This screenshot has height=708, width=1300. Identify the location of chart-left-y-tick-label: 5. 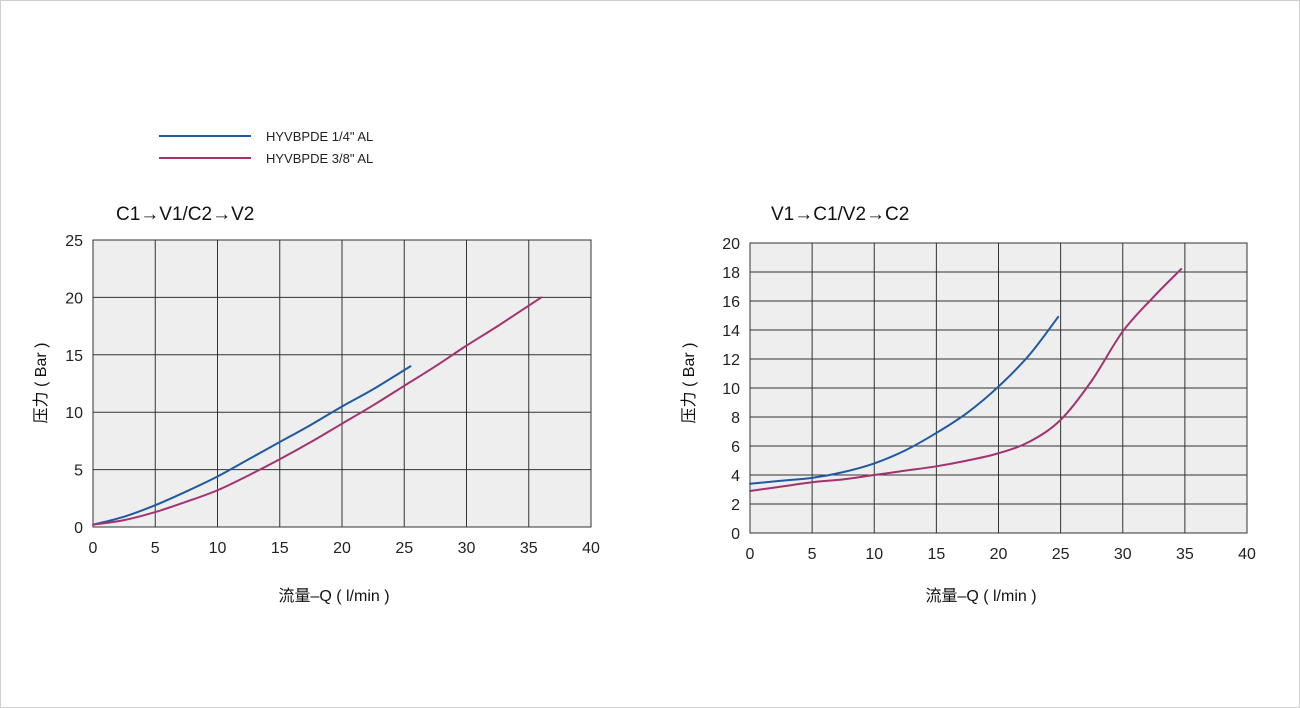
(78, 471).